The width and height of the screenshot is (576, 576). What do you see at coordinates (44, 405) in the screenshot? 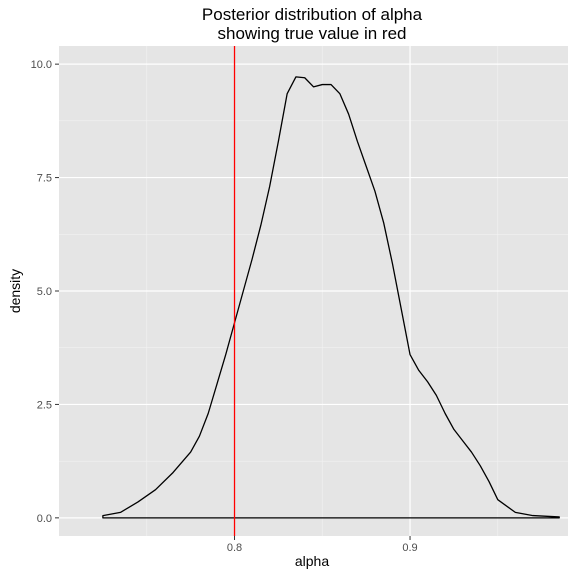
I see `y-tick-label: 2.5` at bounding box center [44, 405].